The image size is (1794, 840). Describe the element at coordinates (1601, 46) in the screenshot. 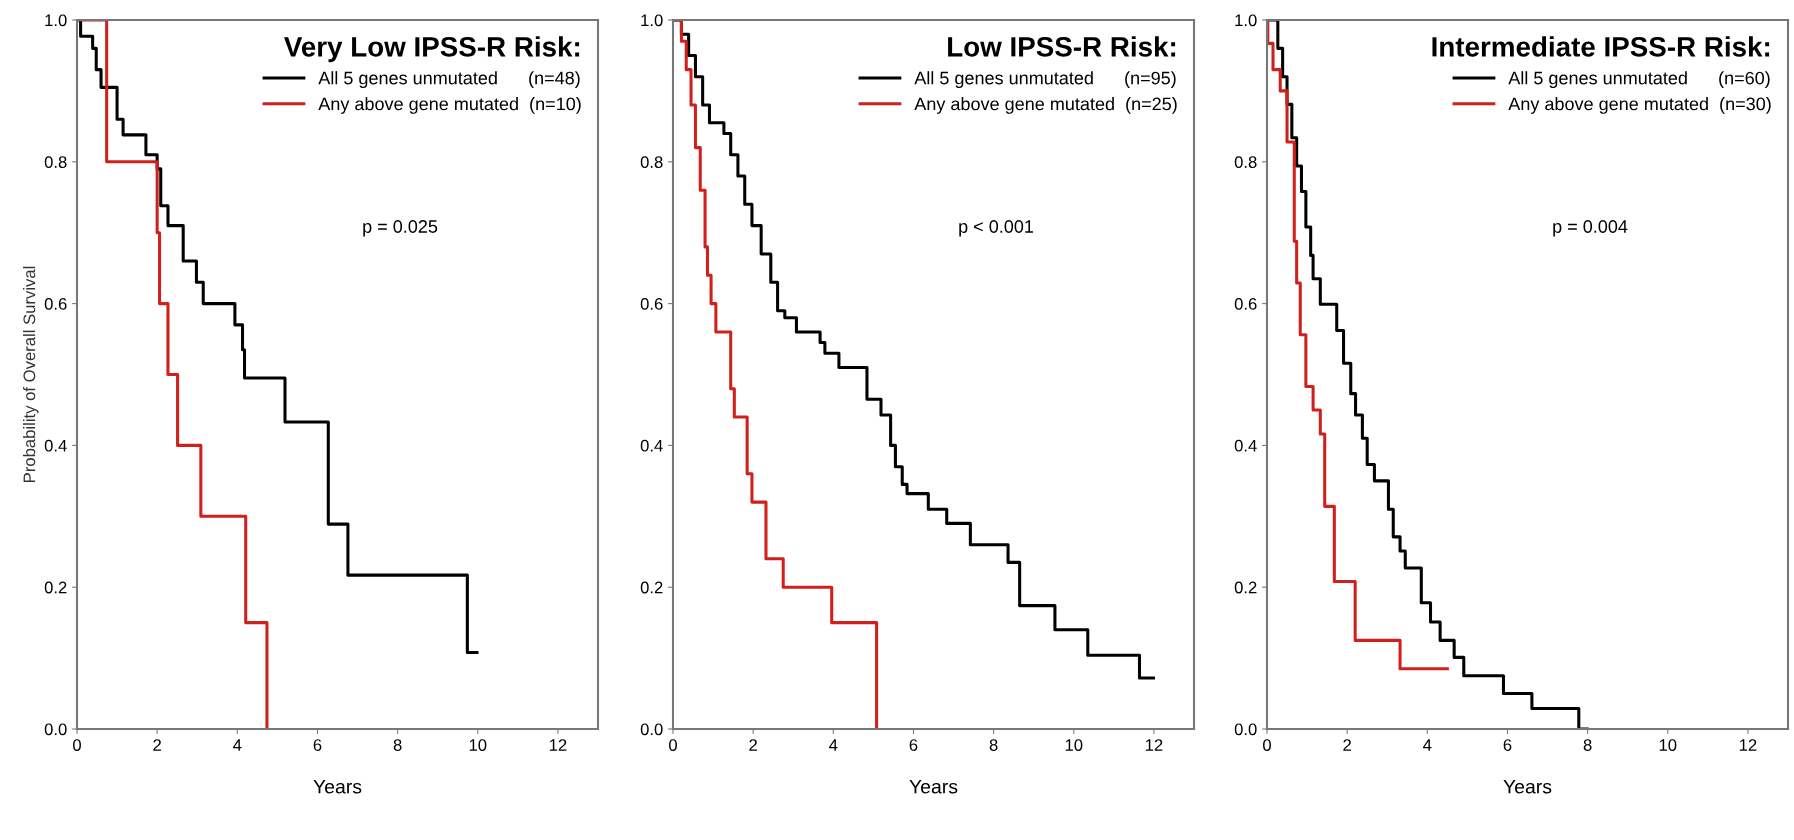

I see `legend-title: Intermediate IPSS-R Risk:` at that location.